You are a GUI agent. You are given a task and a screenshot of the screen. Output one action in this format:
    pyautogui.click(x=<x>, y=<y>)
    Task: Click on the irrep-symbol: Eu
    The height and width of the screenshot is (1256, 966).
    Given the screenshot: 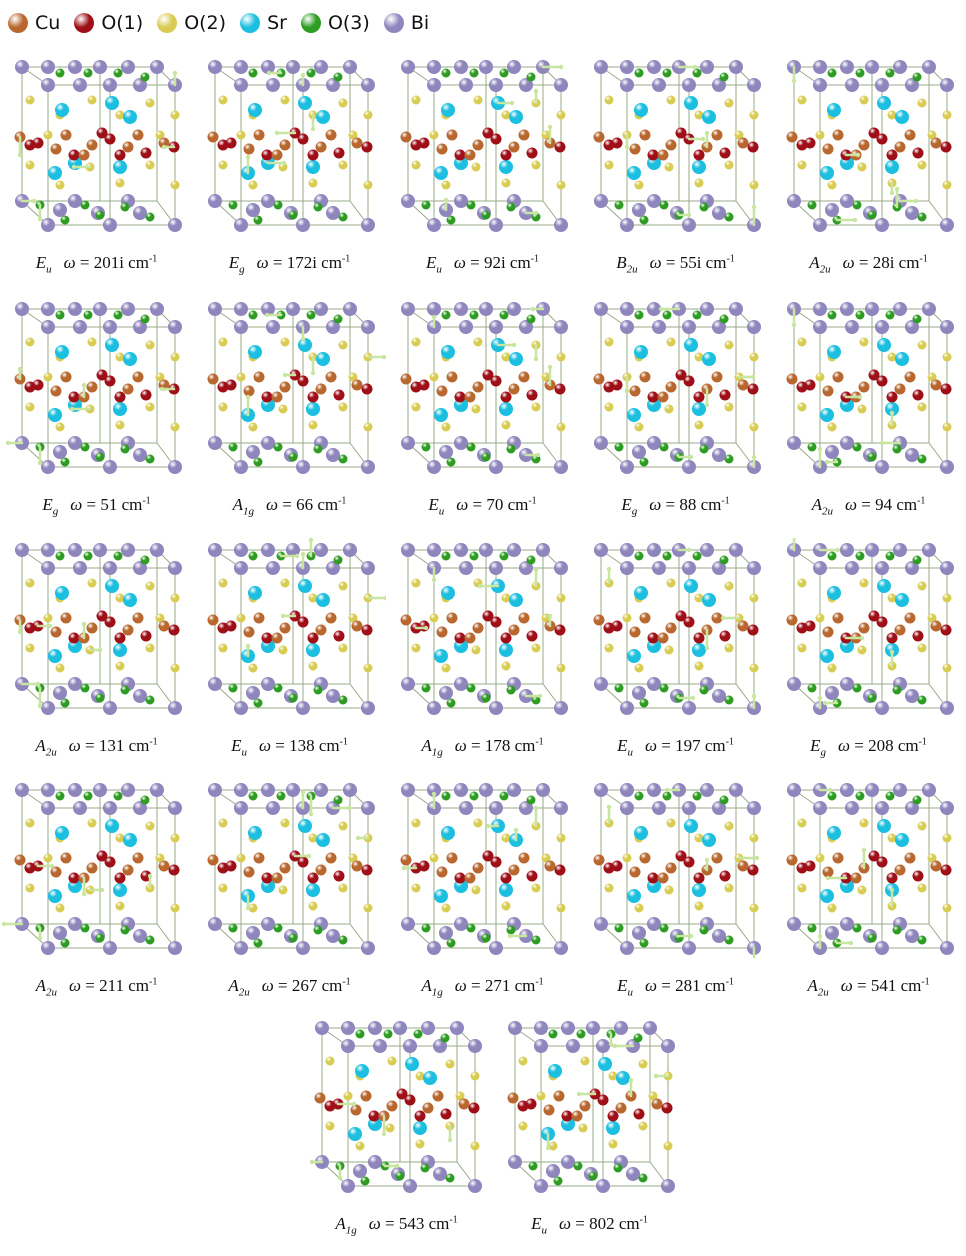 What is the action you would take?
    pyautogui.click(x=625, y=747)
    